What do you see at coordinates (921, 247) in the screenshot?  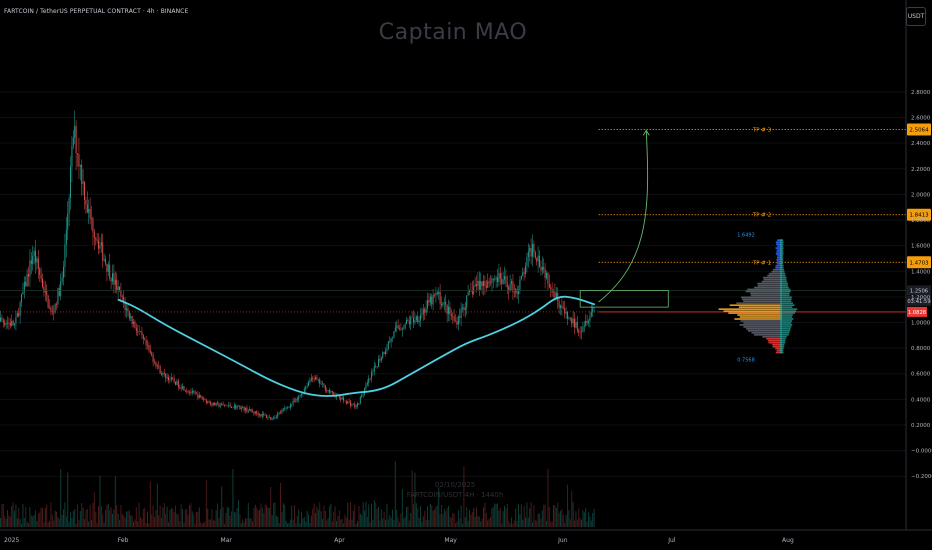 I see `y-tick-label: 1.6000` at bounding box center [921, 247].